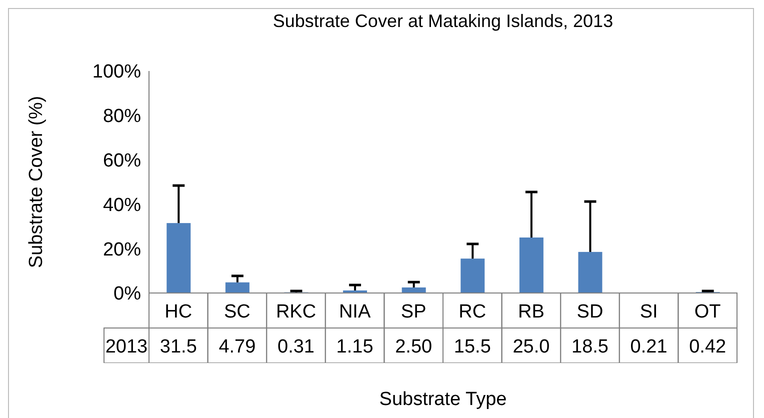 The image size is (764, 418). Describe the element at coordinates (237, 312) in the screenshot. I see `x-tick-label: SC` at that location.